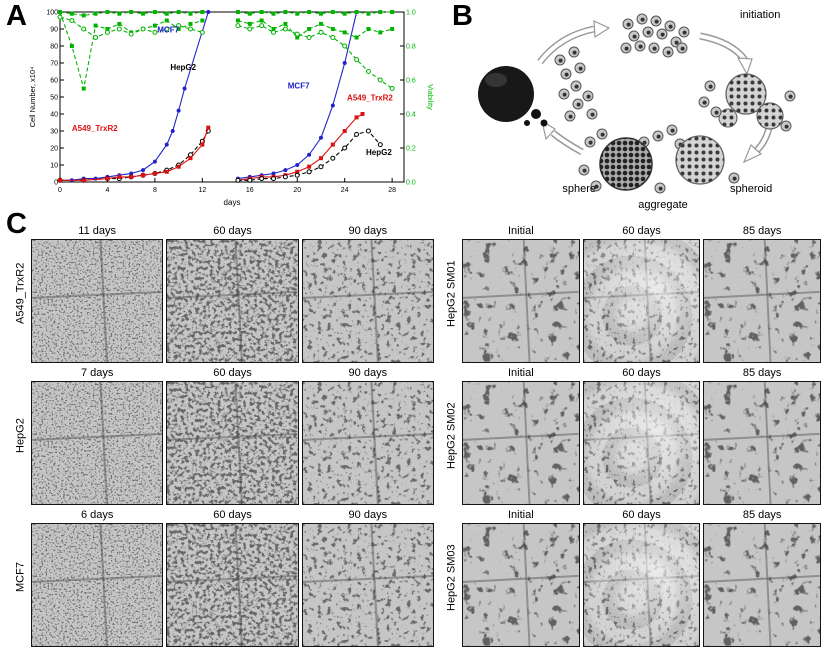 The width and height of the screenshot is (824, 660). I want to click on arrow-up-right-icon, so click(602, 29).